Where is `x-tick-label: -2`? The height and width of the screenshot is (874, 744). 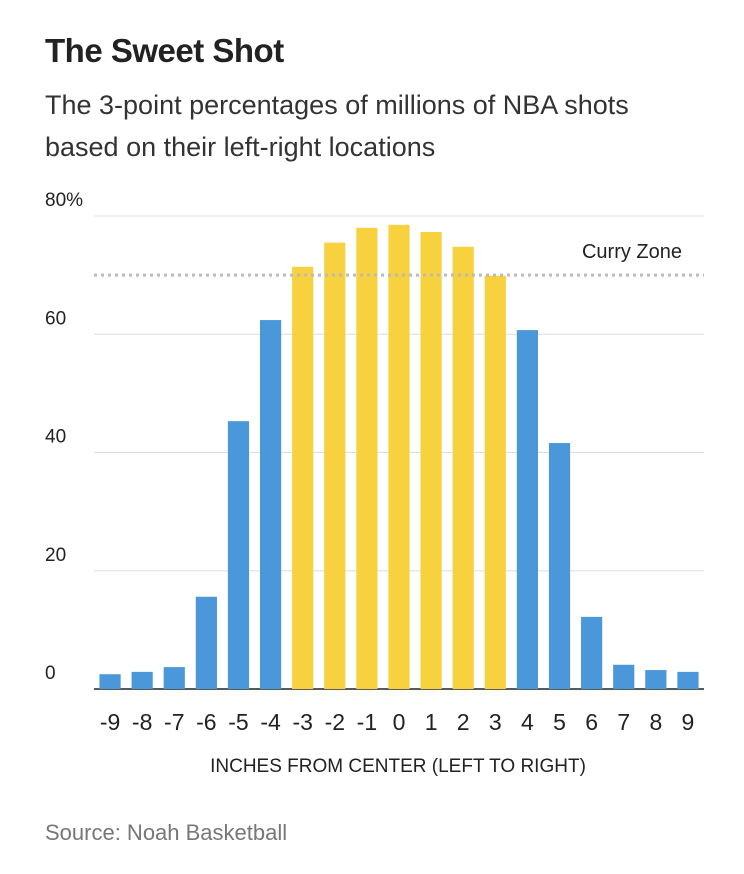 x-tick-label: -2 is located at coordinates (335, 722).